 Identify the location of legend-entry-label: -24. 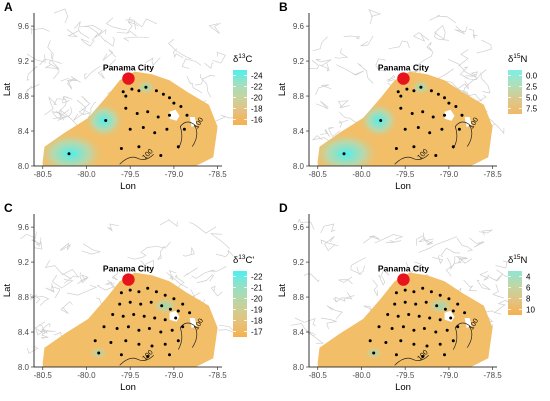
(257, 76).